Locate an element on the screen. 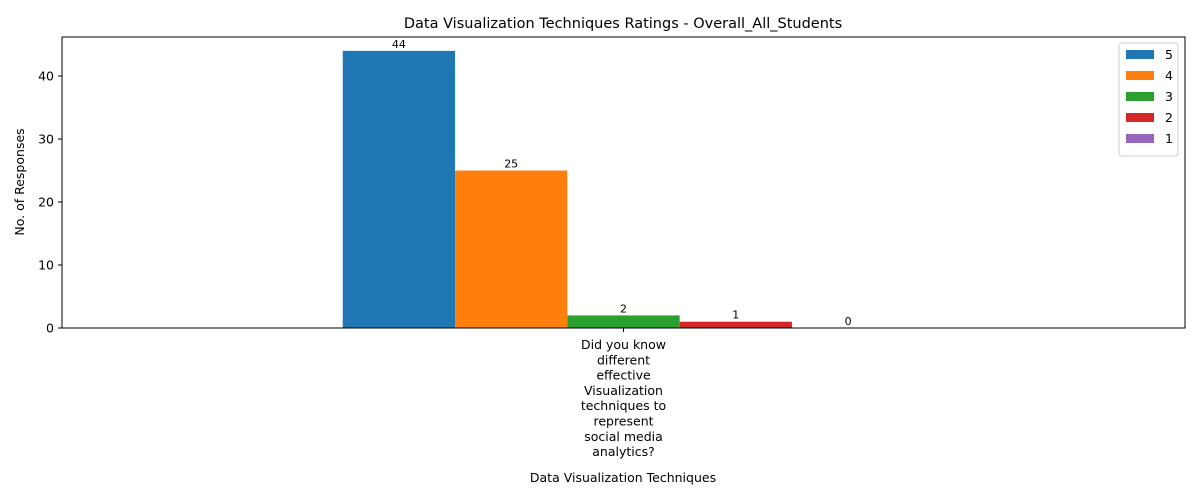 Image resolution: width=1200 pixels, height=500 pixels. bar-value-label: 2 is located at coordinates (623, 308).